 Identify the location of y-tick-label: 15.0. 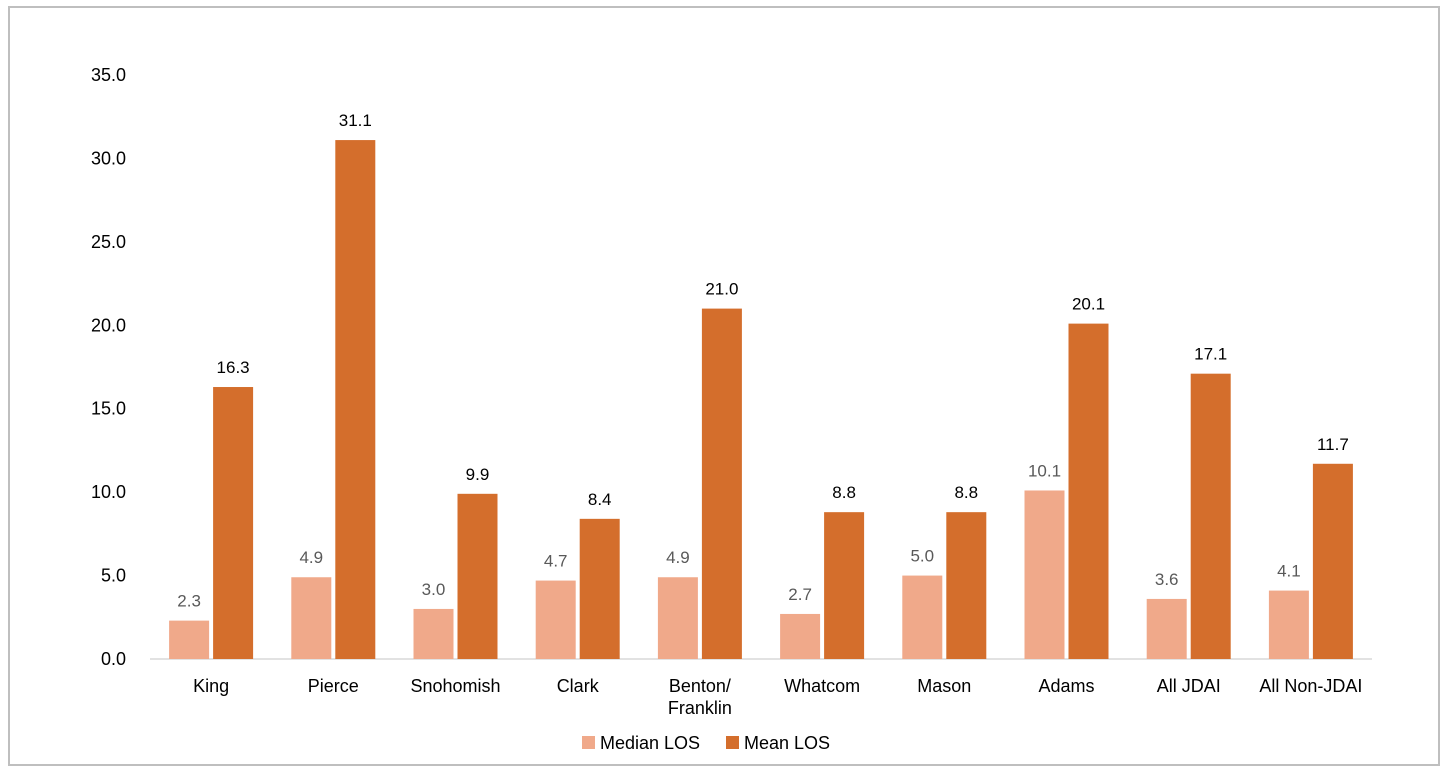
(108, 409).